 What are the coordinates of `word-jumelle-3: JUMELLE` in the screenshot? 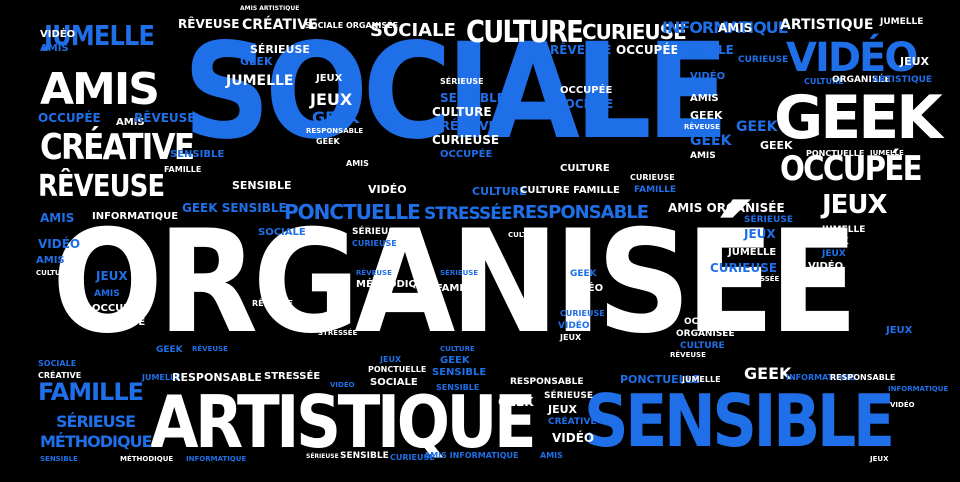 It's located at (705, 50).